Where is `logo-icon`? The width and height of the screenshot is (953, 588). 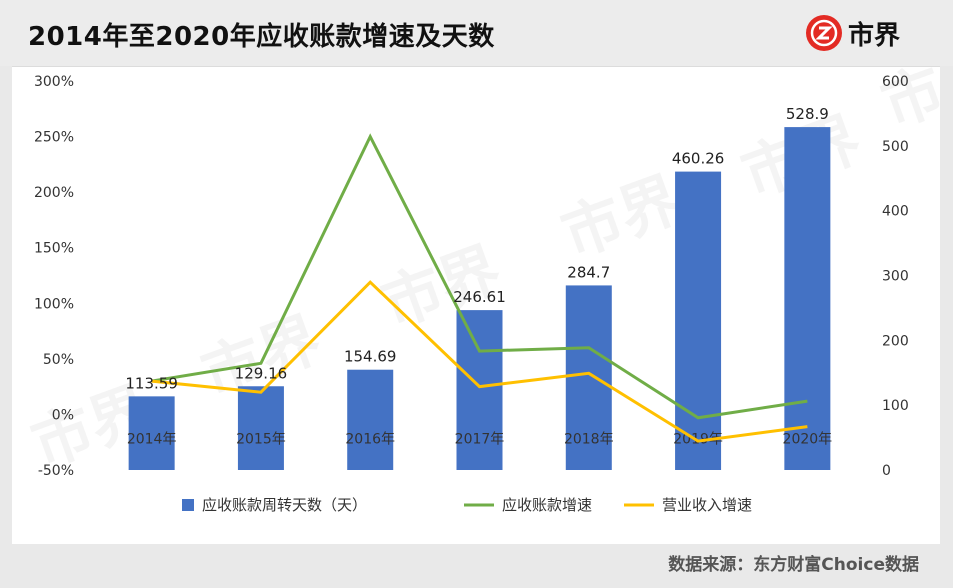
logo-icon is located at coordinates (824, 33).